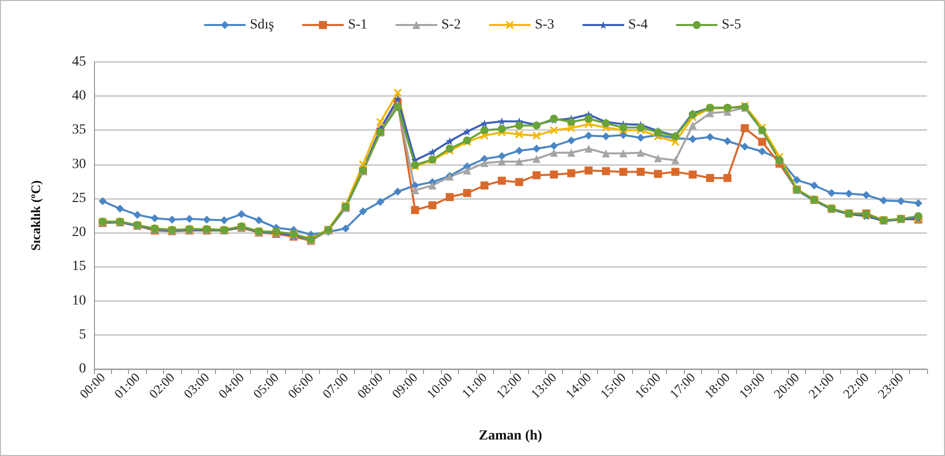 The image size is (945, 456). I want to click on legend-label: S-1, so click(358, 25).